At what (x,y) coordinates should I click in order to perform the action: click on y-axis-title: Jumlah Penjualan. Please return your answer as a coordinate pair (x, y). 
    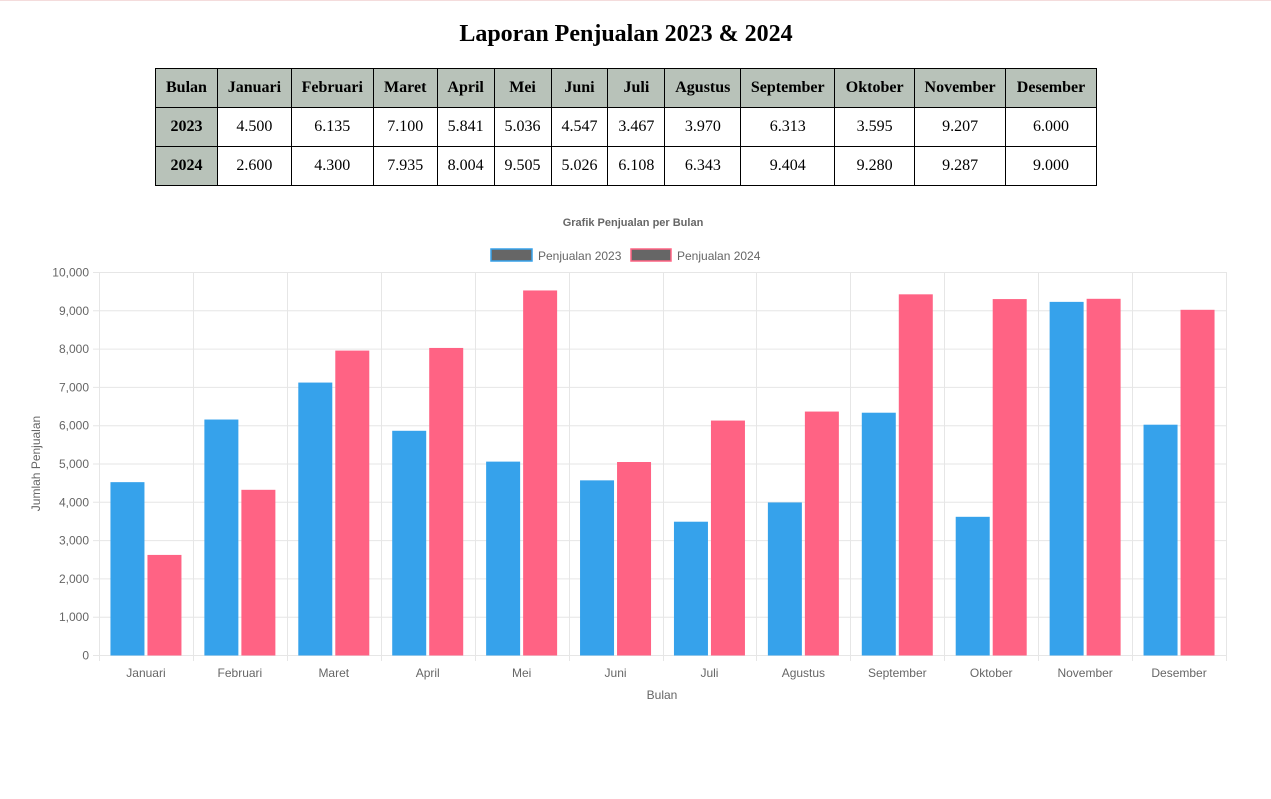
    Looking at the image, I should click on (36, 463).